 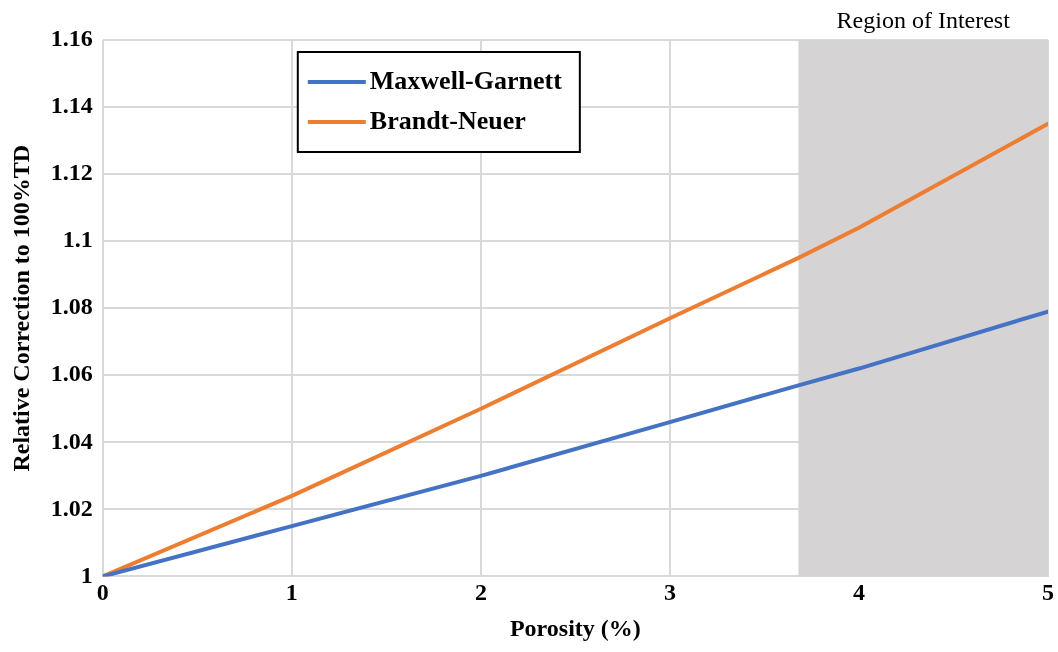 What do you see at coordinates (86, 574) in the screenshot?
I see `y-tick-label: 1` at bounding box center [86, 574].